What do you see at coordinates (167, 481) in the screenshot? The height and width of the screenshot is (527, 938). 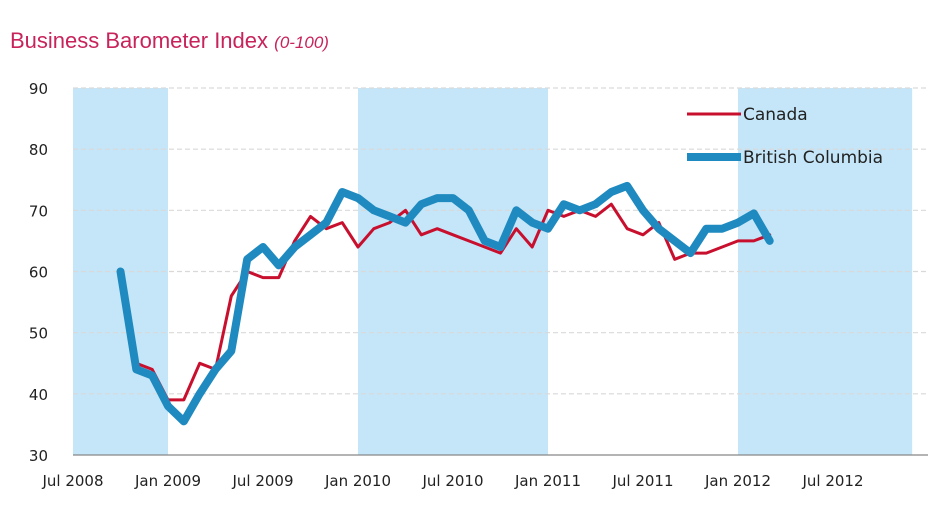 I see `x-tick-label: Jan 2009` at bounding box center [167, 481].